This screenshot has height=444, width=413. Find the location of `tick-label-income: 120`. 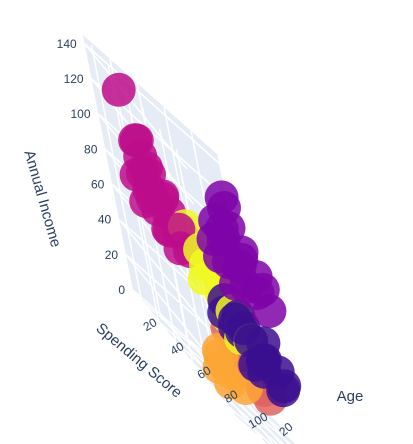

tick-label-income: 120 is located at coordinates (74, 79).